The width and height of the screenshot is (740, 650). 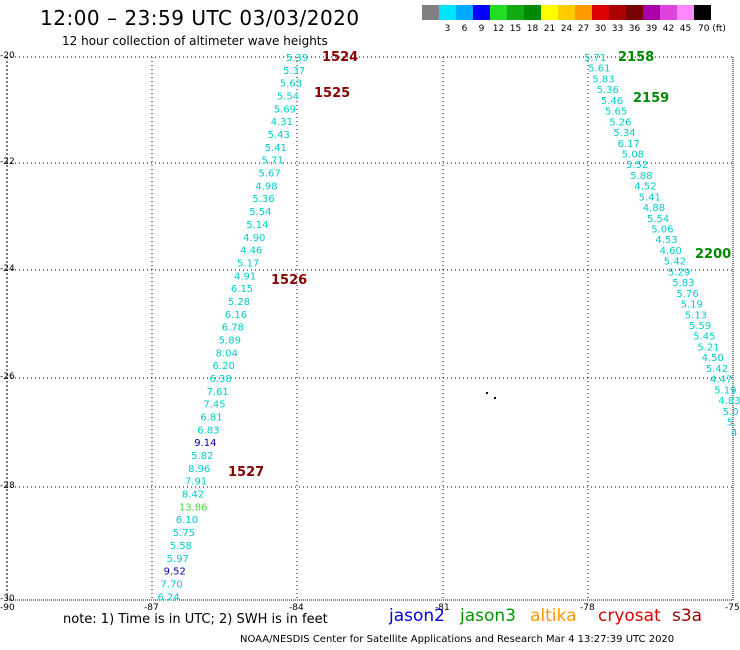 I want to click on track-b-swh-value: 5.08, so click(x=633, y=154).